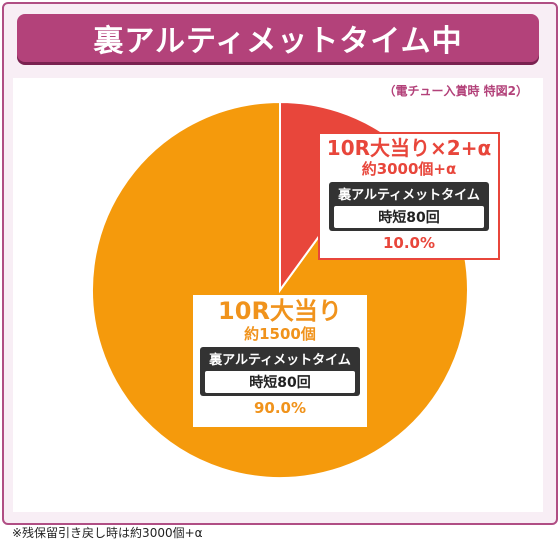 The height and width of the screenshot is (543, 560). Describe the element at coordinates (280, 408) in the screenshot. I see `slice-percent: 90.0%` at that location.